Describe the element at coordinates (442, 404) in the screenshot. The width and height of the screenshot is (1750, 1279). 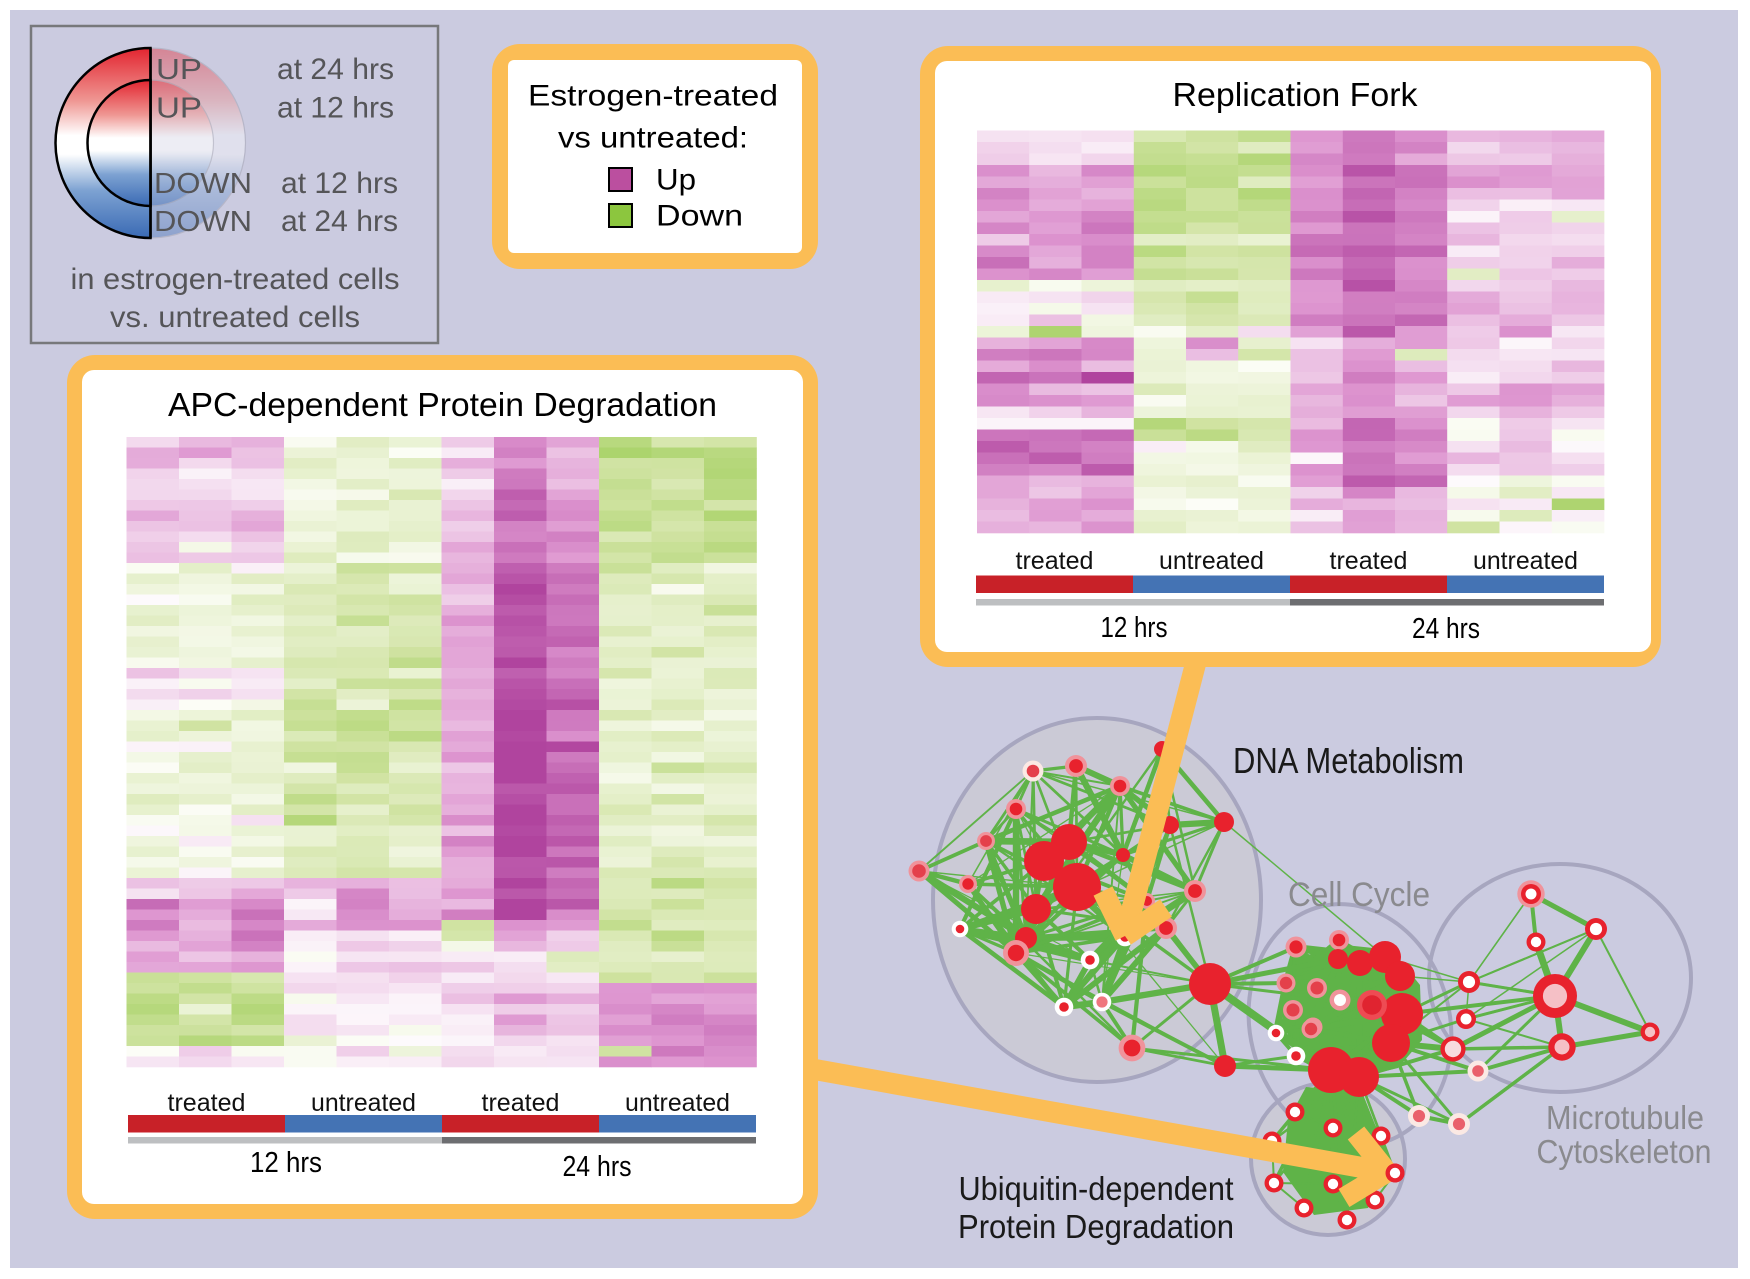
I see `svg-text:APC-dependent Protein Degradat: APC-dependent Protein Degradation` at that location.